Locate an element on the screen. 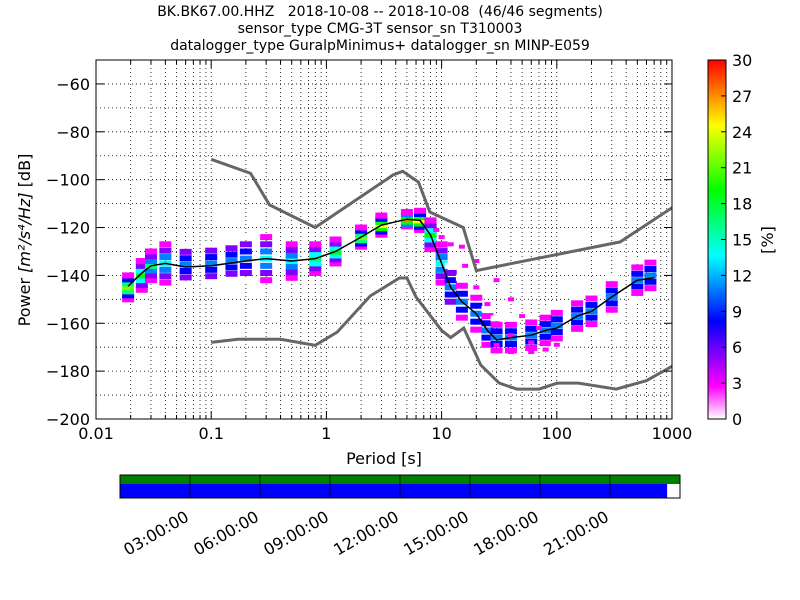  colorbar-tick-label: 21 is located at coordinates (742, 168).